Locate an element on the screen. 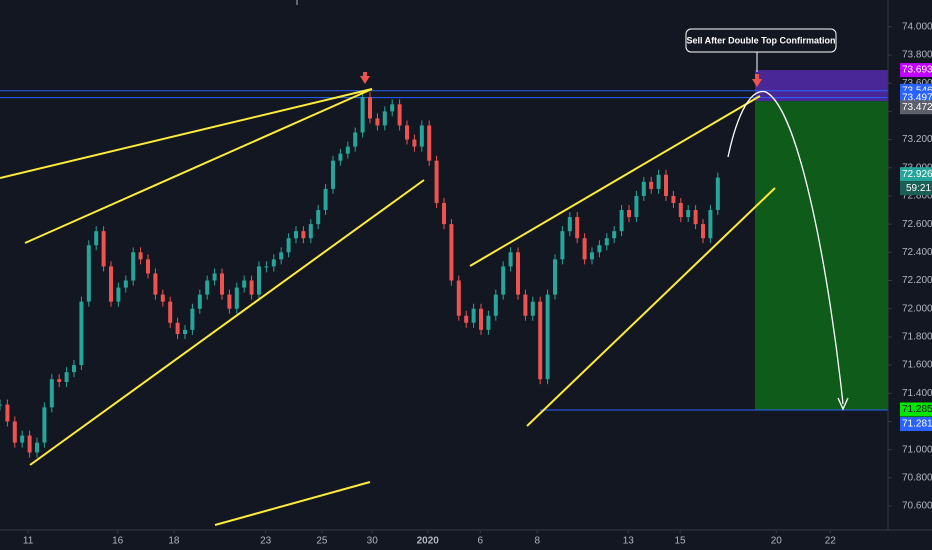  y-tick-label: 72.400 is located at coordinates (917, 252).